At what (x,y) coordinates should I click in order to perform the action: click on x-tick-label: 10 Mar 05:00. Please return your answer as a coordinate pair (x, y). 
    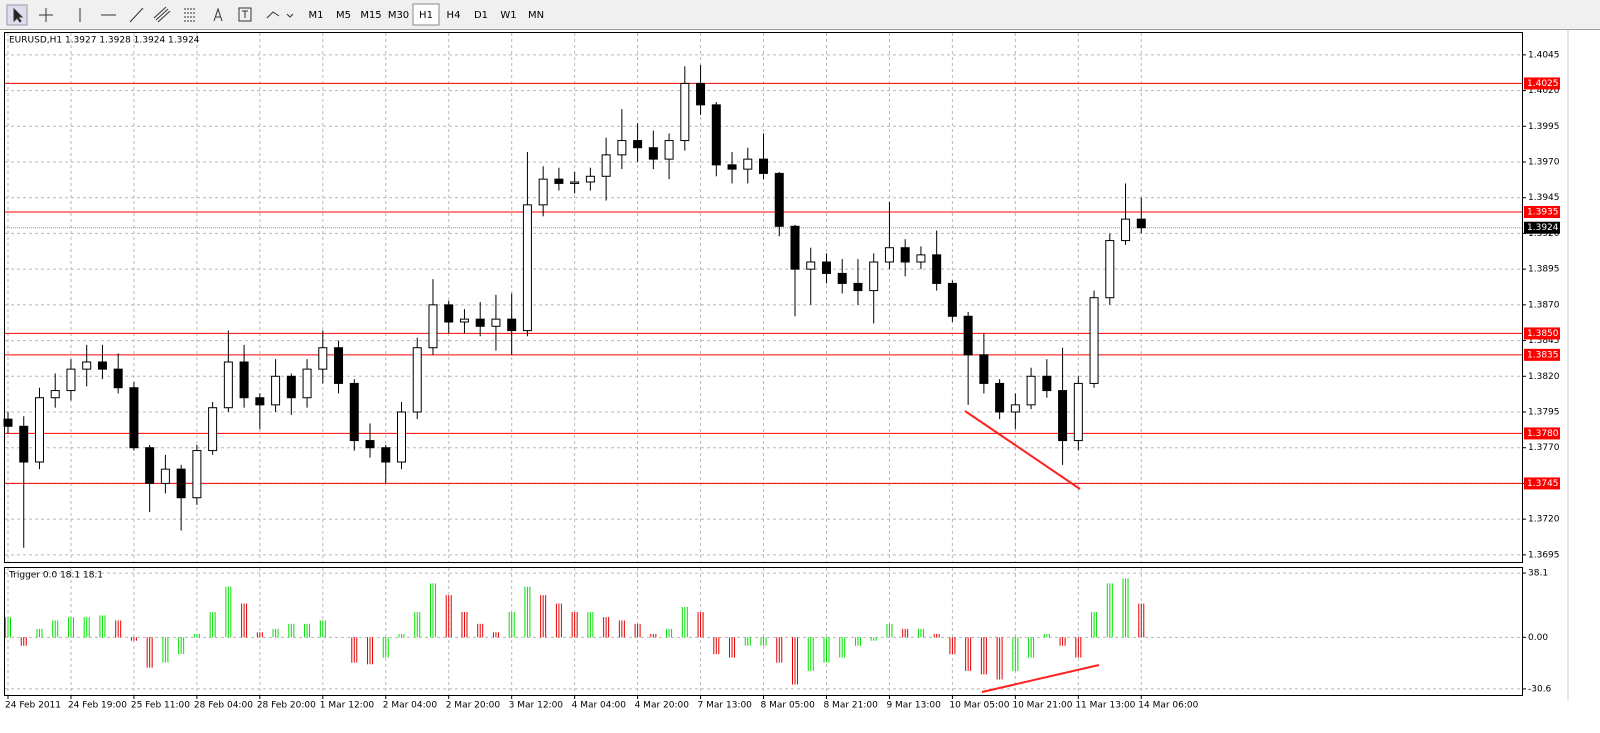
    Looking at the image, I should click on (979, 706).